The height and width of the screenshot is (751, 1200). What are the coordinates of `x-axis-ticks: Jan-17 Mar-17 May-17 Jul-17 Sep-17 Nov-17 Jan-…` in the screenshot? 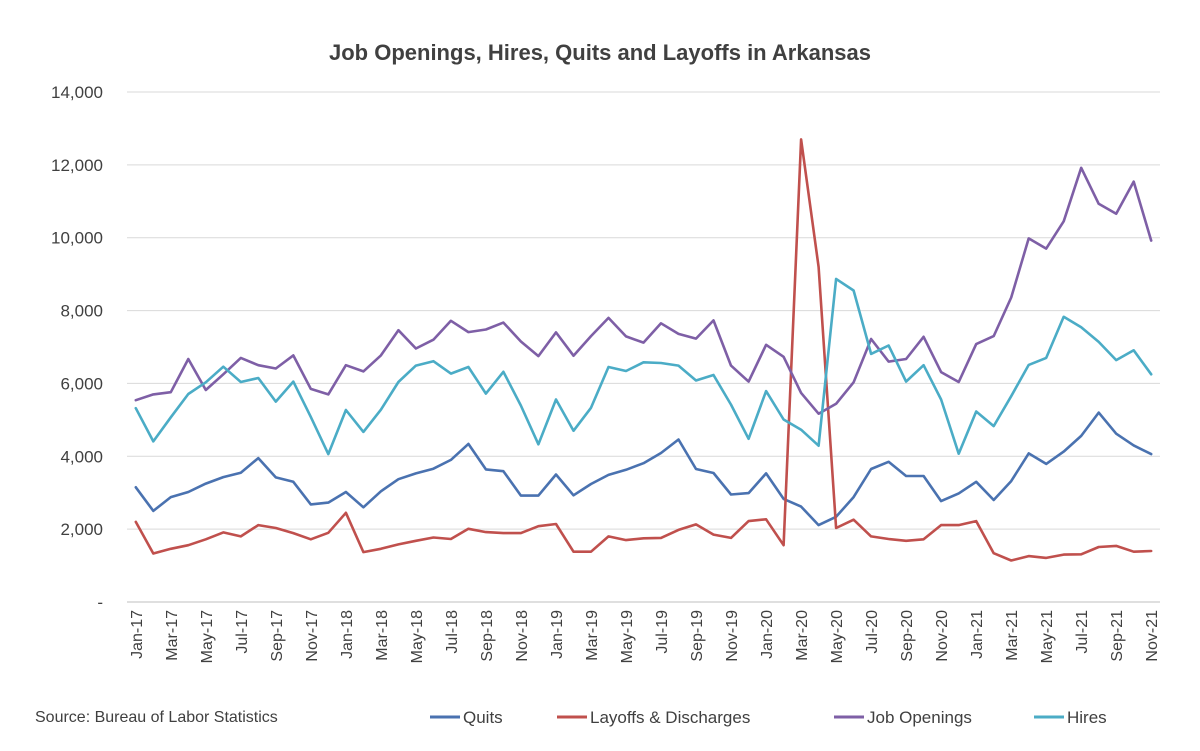 It's located at (645, 636).